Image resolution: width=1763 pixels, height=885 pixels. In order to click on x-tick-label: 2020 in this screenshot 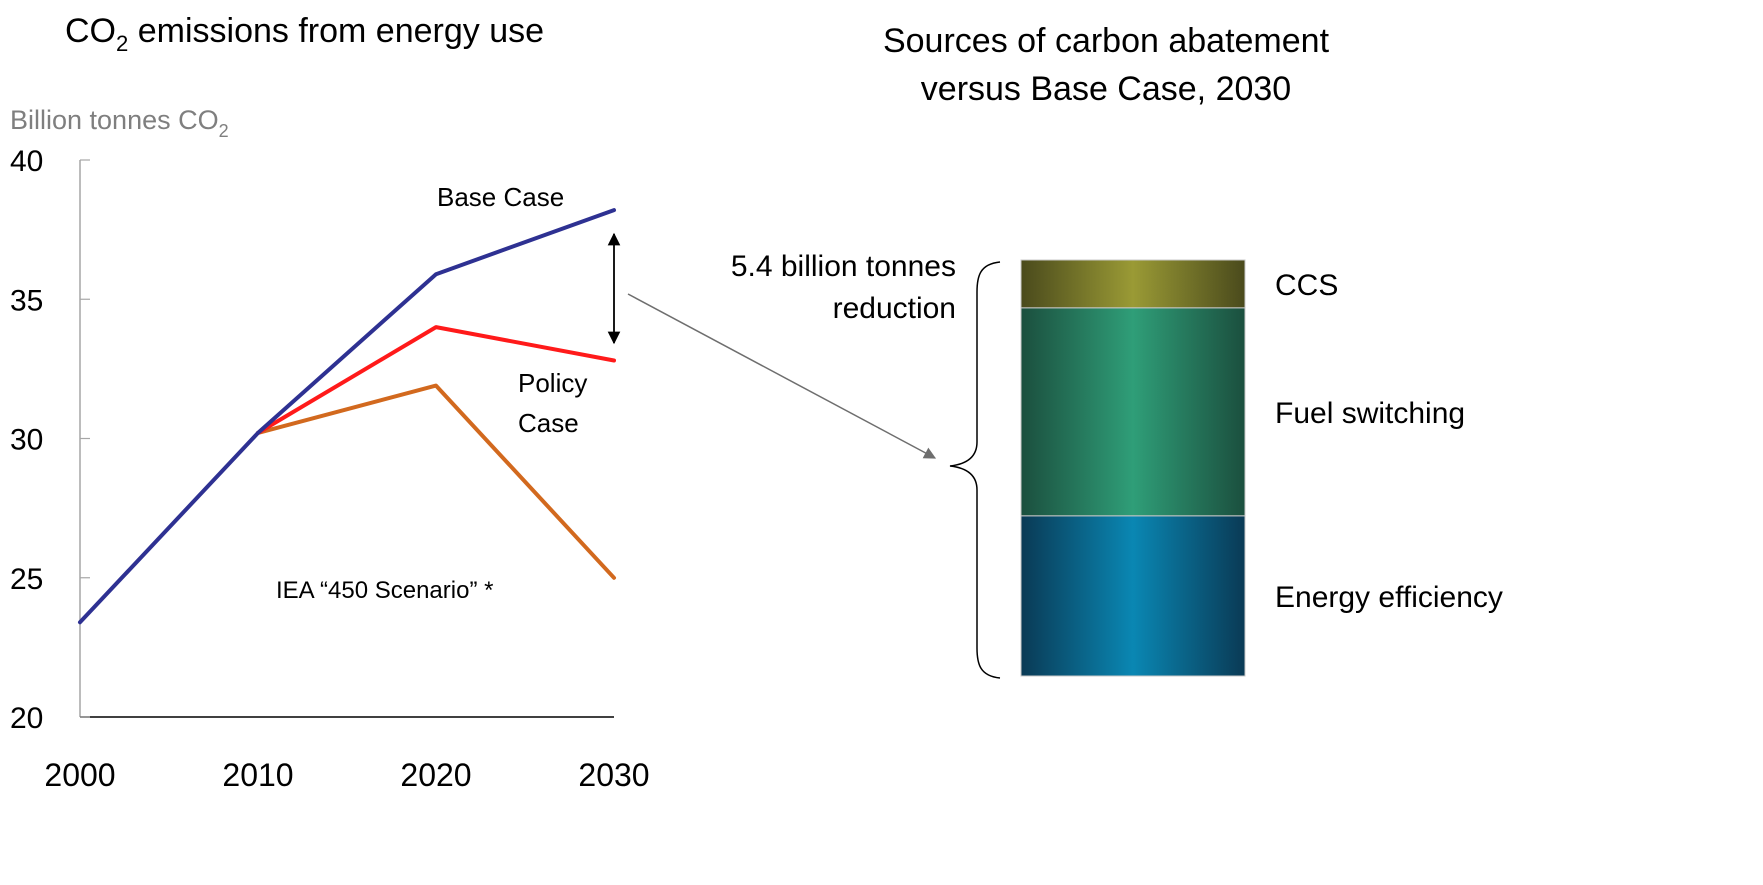, I will do `click(435, 775)`.